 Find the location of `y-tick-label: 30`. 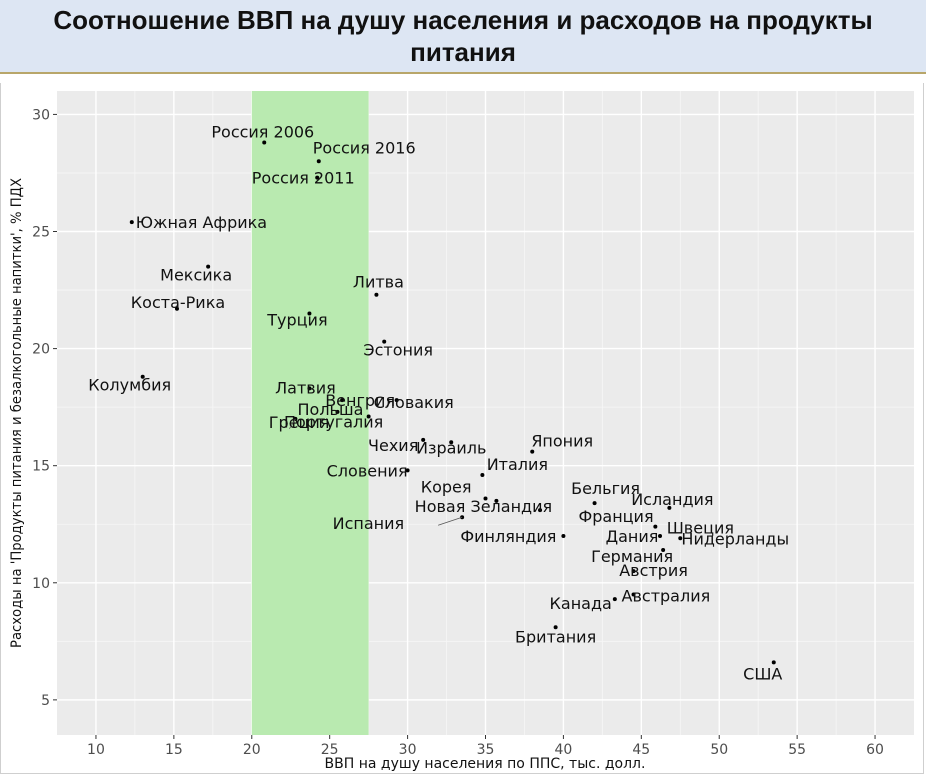

y-tick-label: 30 is located at coordinates (41, 115).